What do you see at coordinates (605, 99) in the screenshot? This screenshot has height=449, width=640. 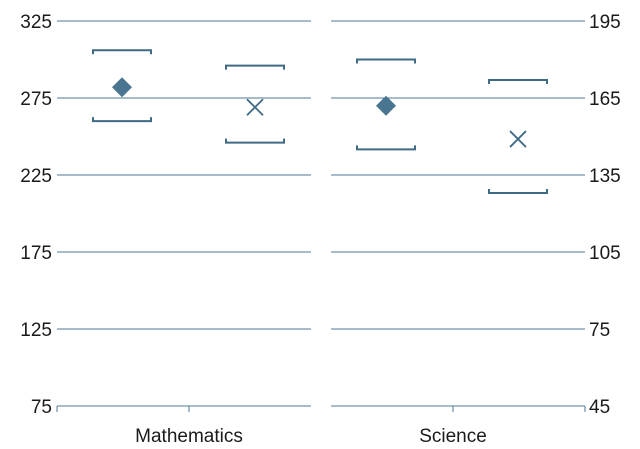 I see `science-tick-label-165: 165` at bounding box center [605, 99].